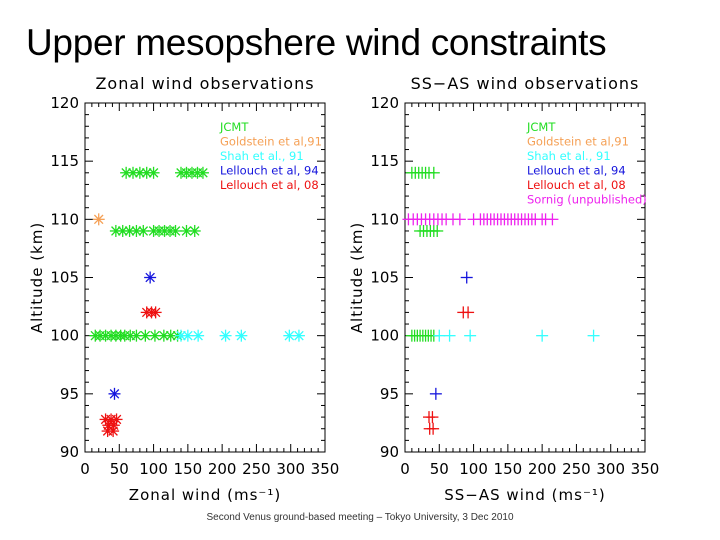  What do you see at coordinates (64, 336) in the screenshot?
I see `y-tick-label: 100` at bounding box center [64, 336].